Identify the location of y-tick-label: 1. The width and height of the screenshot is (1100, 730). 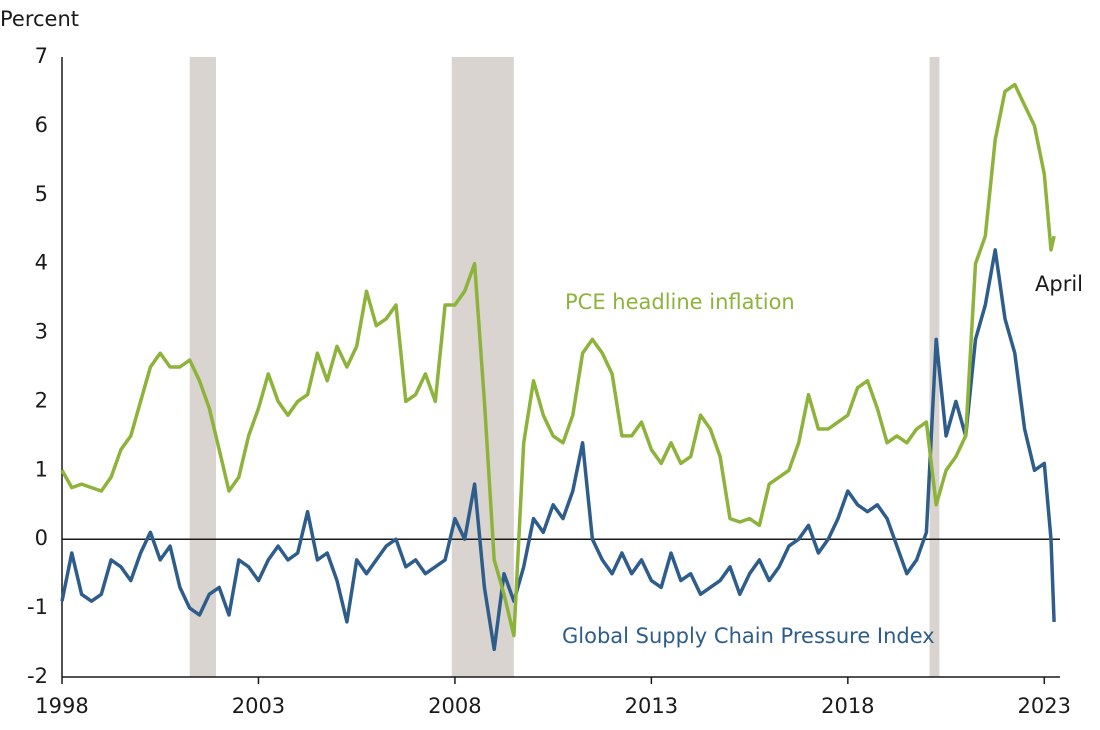
(41, 469).